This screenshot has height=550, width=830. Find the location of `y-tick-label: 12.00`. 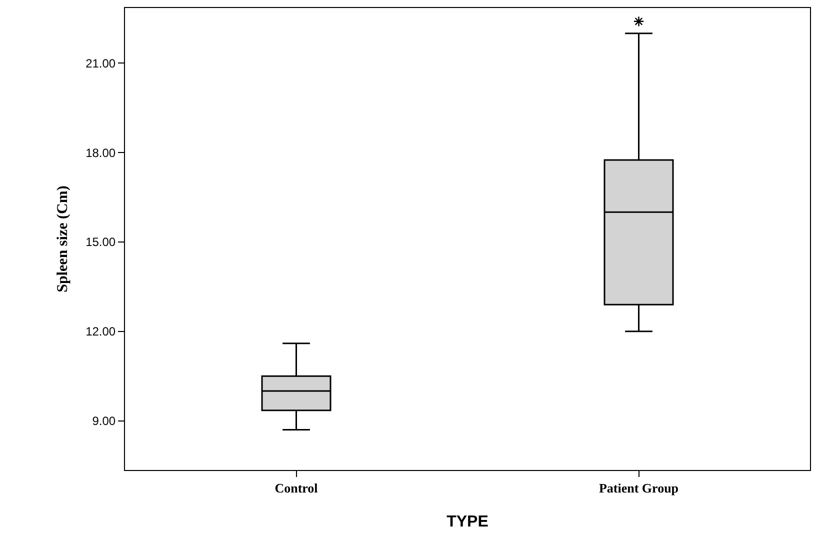

y-tick-label: 12.00 is located at coordinates (101, 331).